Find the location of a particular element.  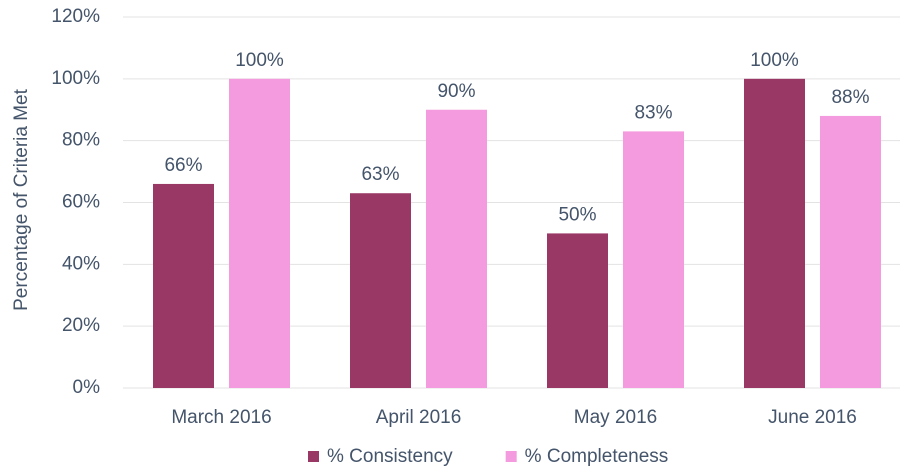

y-tick-label: 120% is located at coordinates (75, 16).